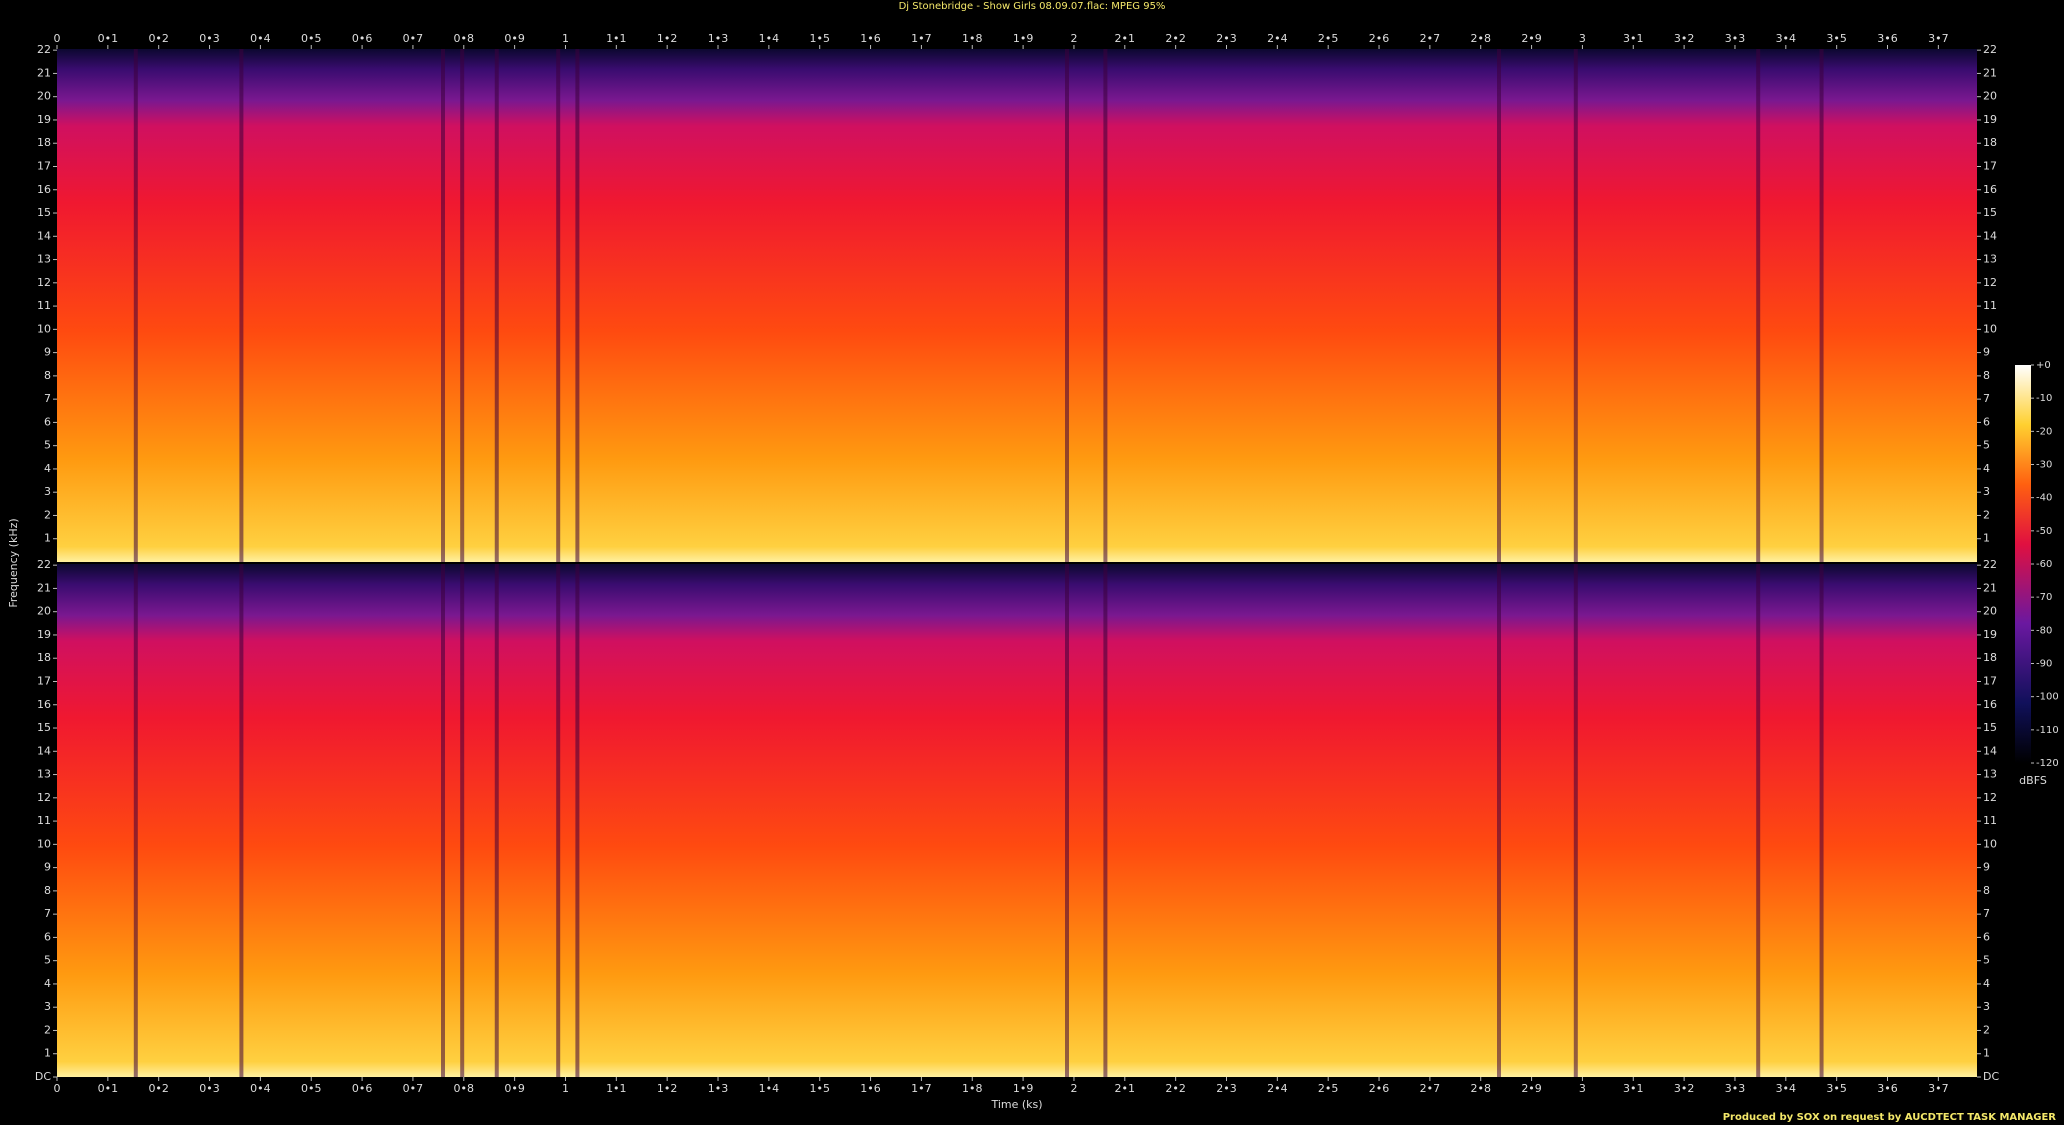 The height and width of the screenshot is (1125, 2064). Describe the element at coordinates (1480, 38) in the screenshot. I see `x-tick-label: 2•8` at that location.